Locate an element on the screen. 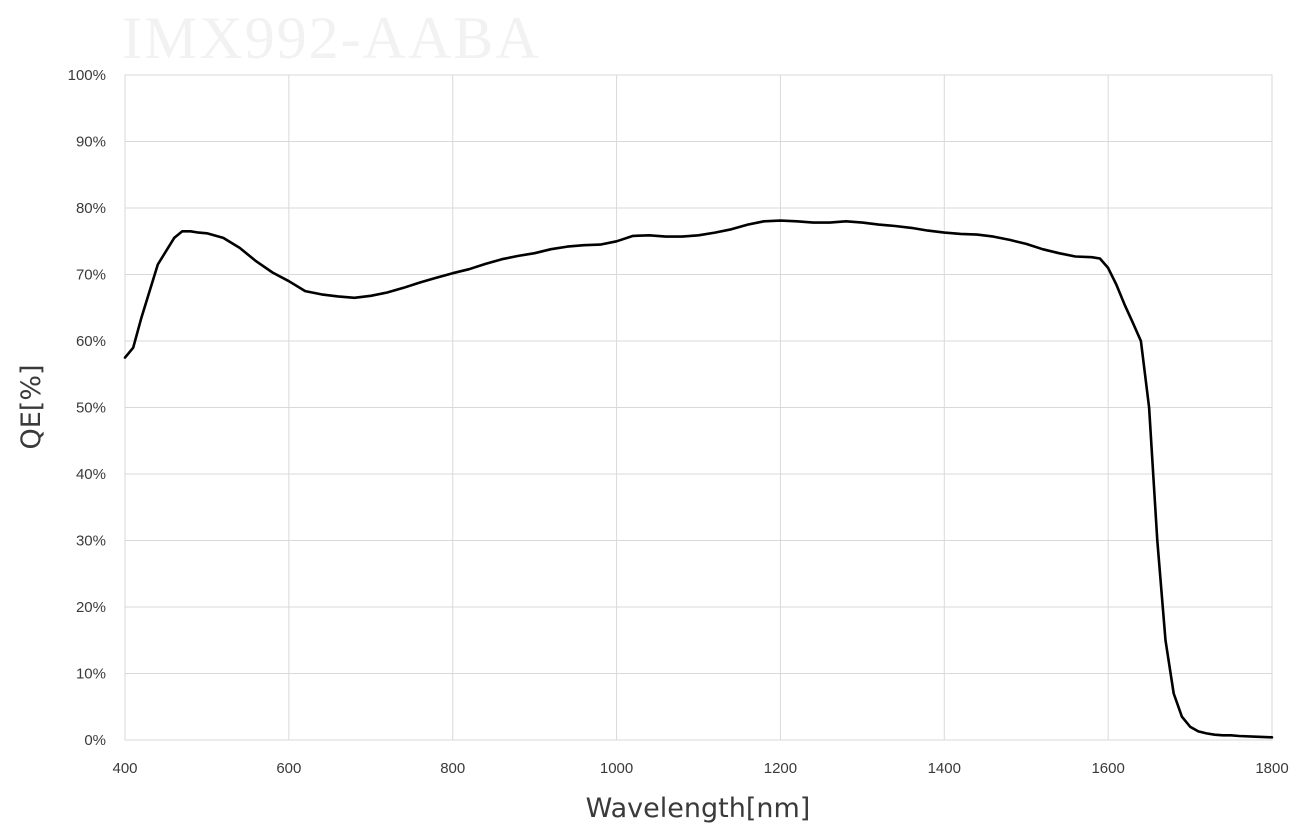  y-tick-label: 100% is located at coordinates (87, 75).